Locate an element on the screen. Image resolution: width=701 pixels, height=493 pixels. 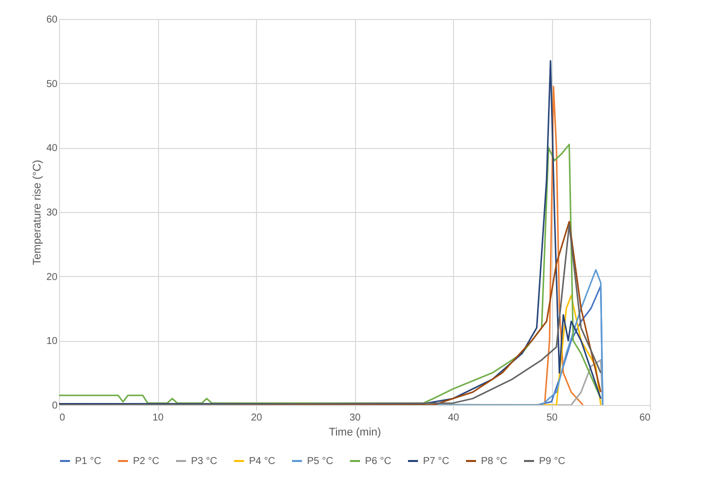
y-tick-label: 0 is located at coordinates (55, 406).